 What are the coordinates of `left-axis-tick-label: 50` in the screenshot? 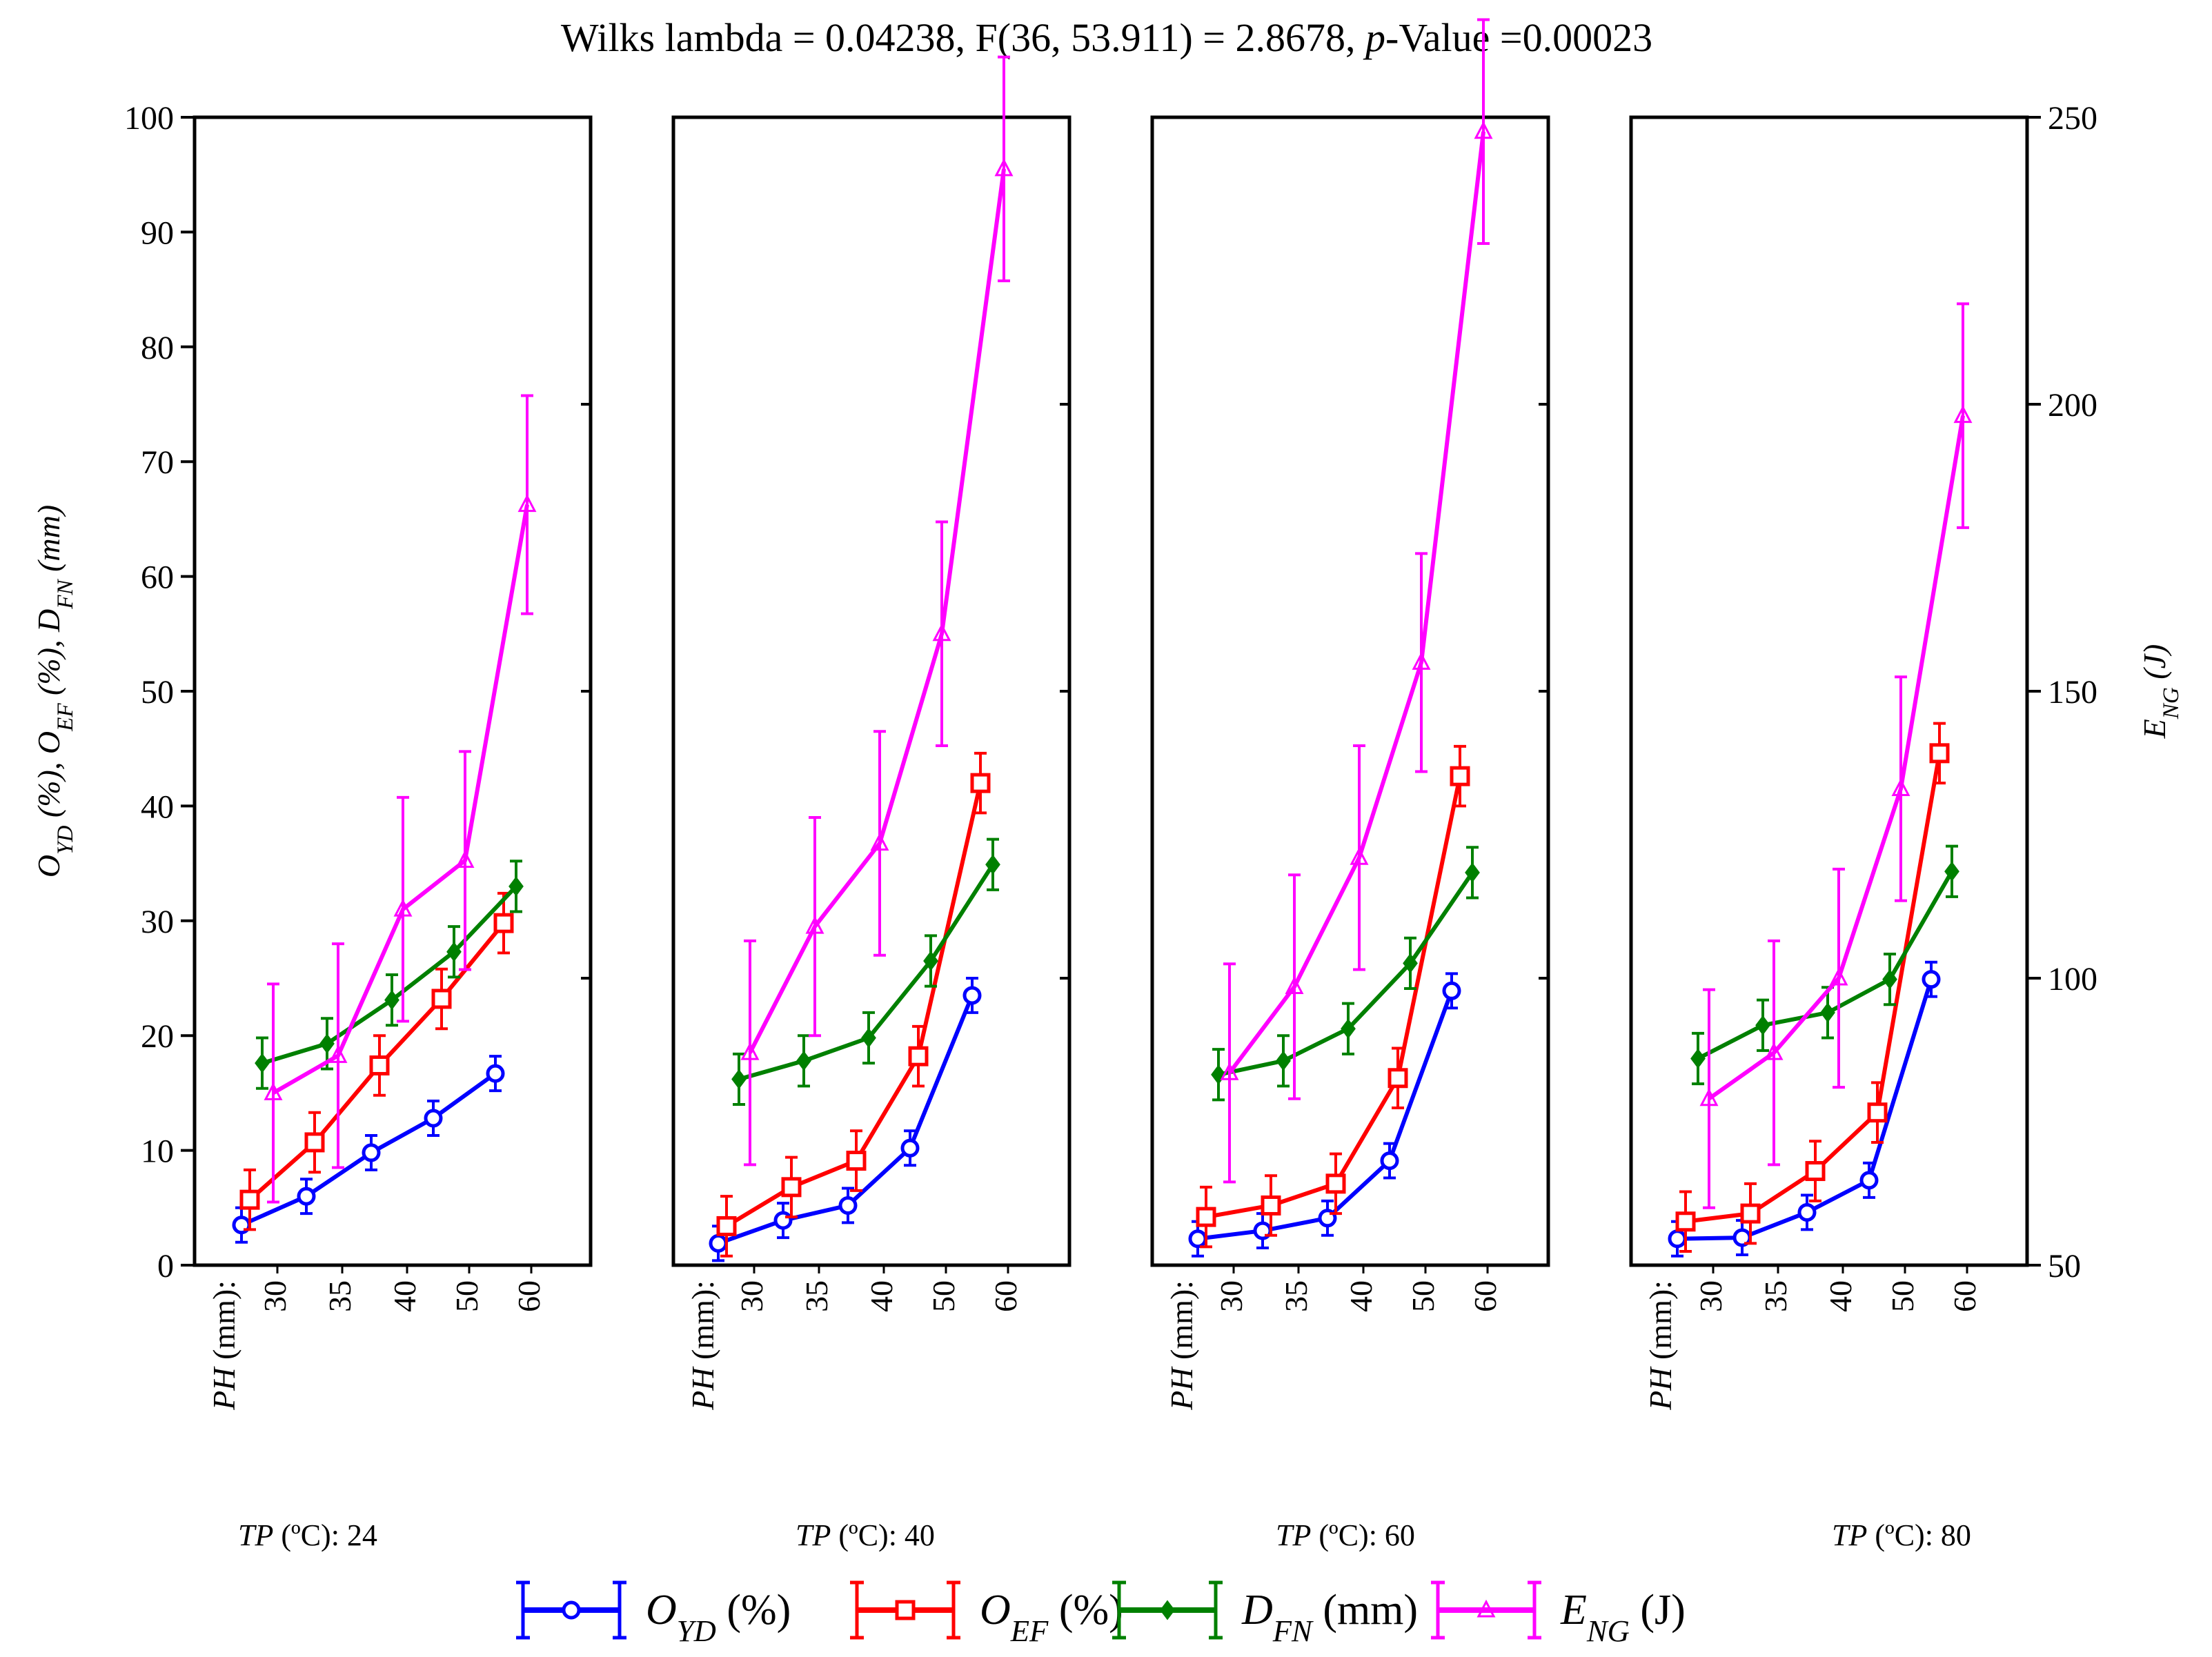 It's located at (157, 692).